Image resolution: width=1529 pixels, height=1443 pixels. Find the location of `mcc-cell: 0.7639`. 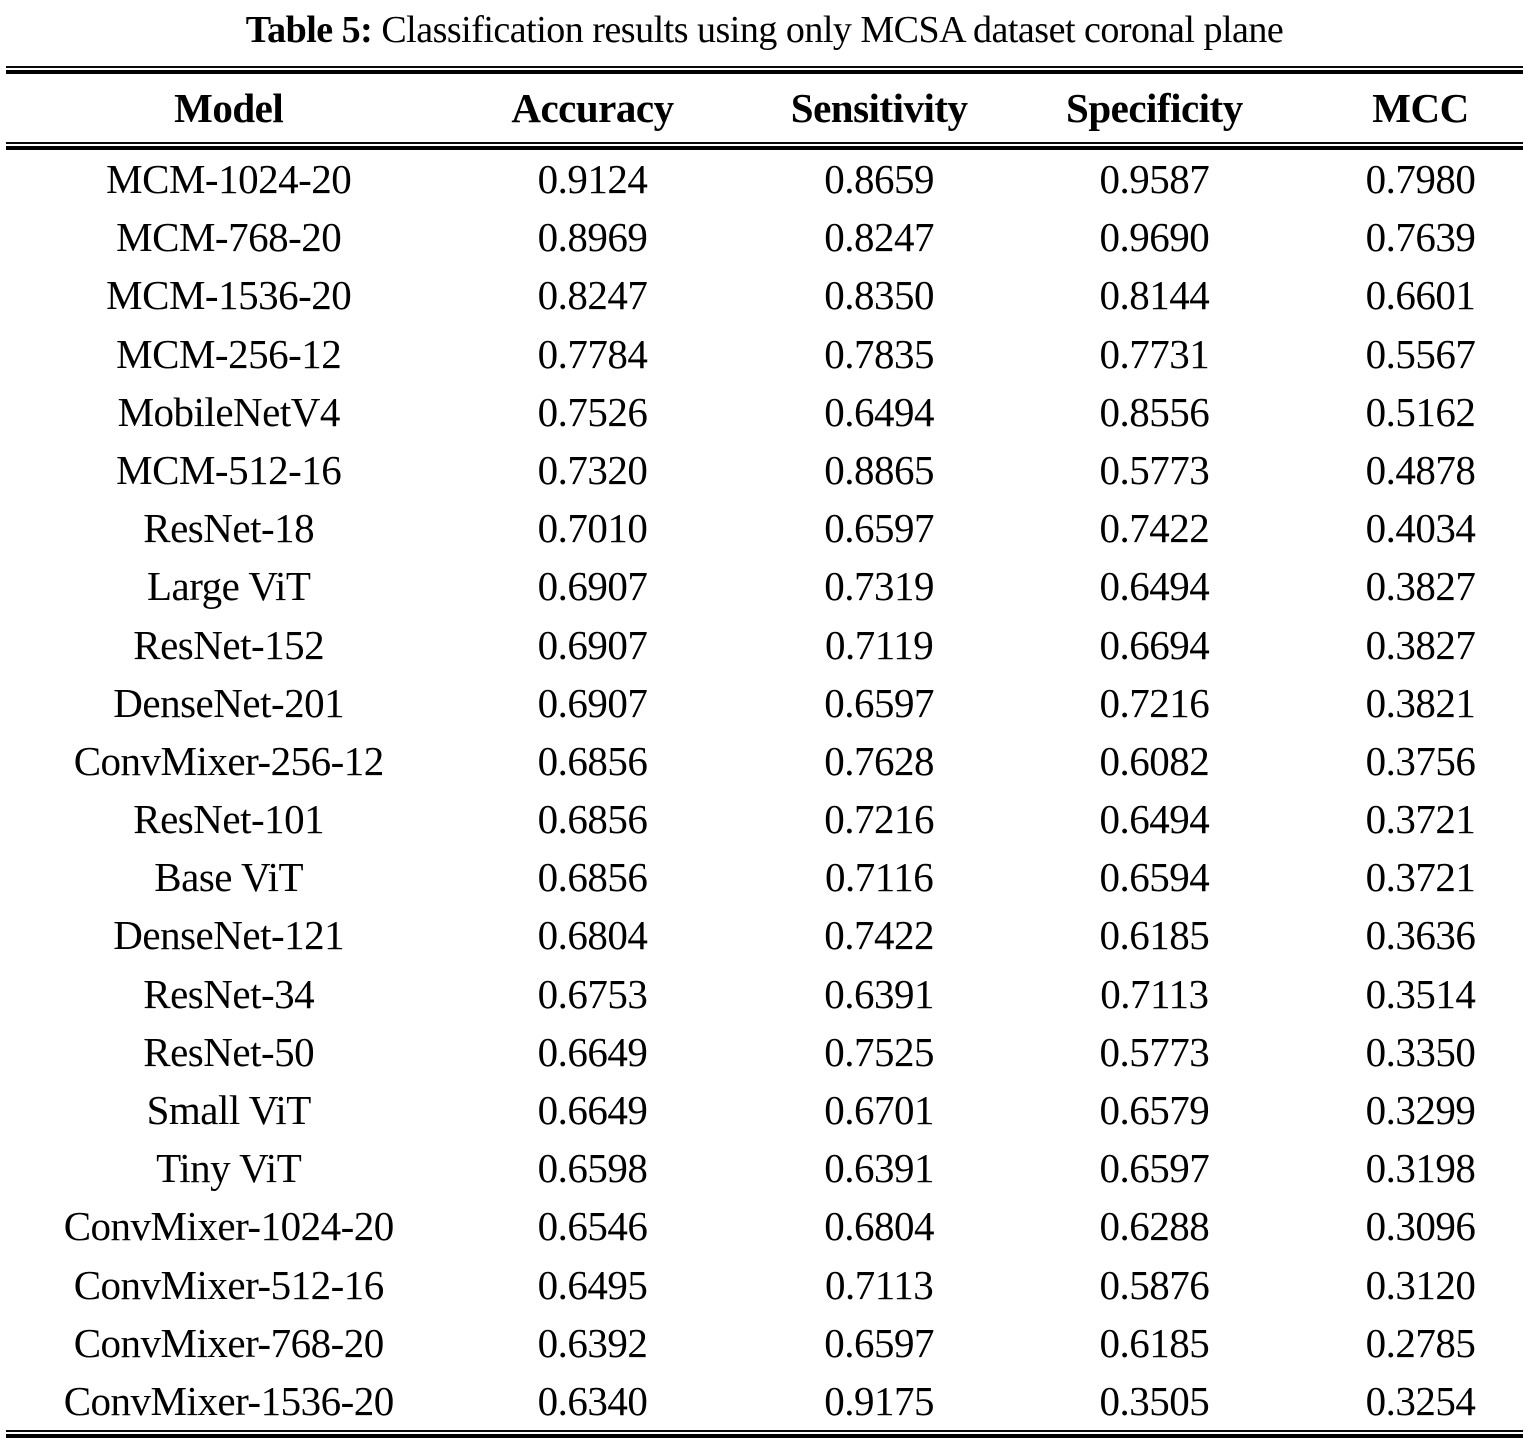

mcc-cell: 0.7639 is located at coordinates (1420, 237).